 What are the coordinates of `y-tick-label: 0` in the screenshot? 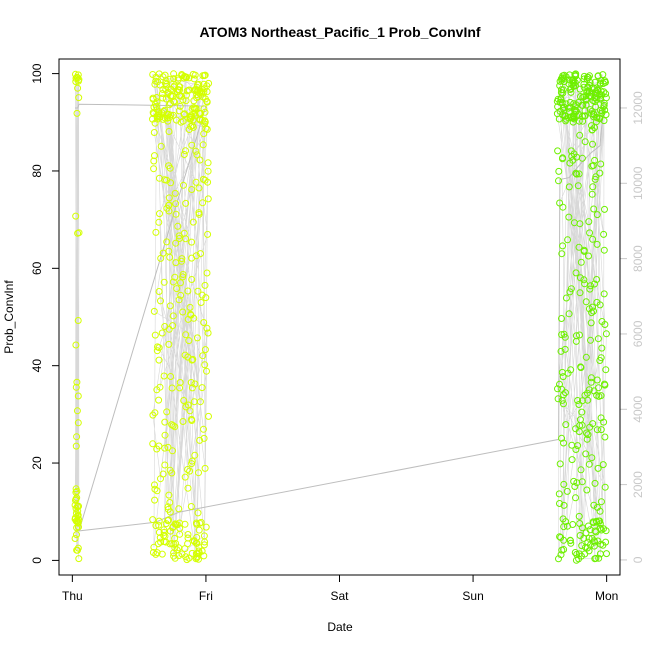 It's located at (37, 560).